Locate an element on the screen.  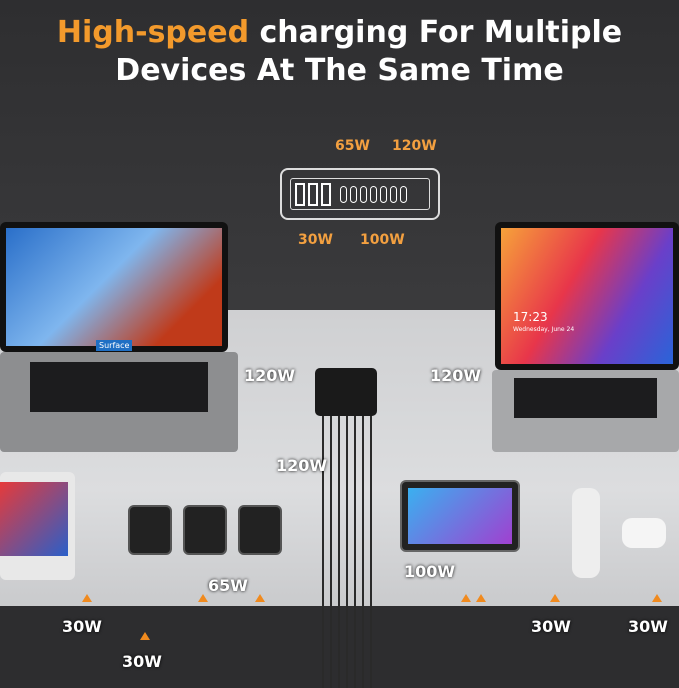
tablet is located at coordinates (460, 516).